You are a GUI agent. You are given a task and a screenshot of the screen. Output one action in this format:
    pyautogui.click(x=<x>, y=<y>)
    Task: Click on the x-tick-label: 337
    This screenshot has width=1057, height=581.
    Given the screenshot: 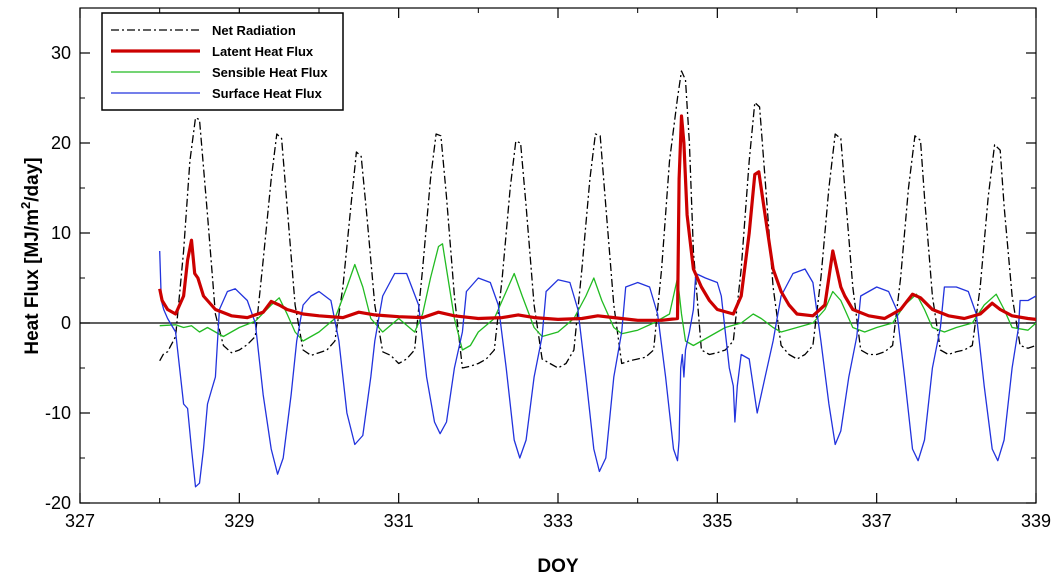 What is the action you would take?
    pyautogui.click(x=877, y=521)
    